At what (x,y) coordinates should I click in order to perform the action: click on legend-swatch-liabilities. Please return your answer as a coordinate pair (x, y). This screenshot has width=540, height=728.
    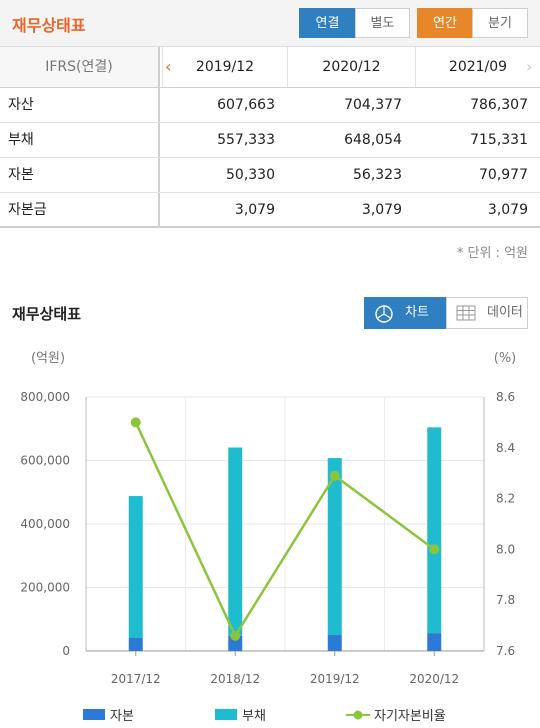
    Looking at the image, I should click on (226, 714).